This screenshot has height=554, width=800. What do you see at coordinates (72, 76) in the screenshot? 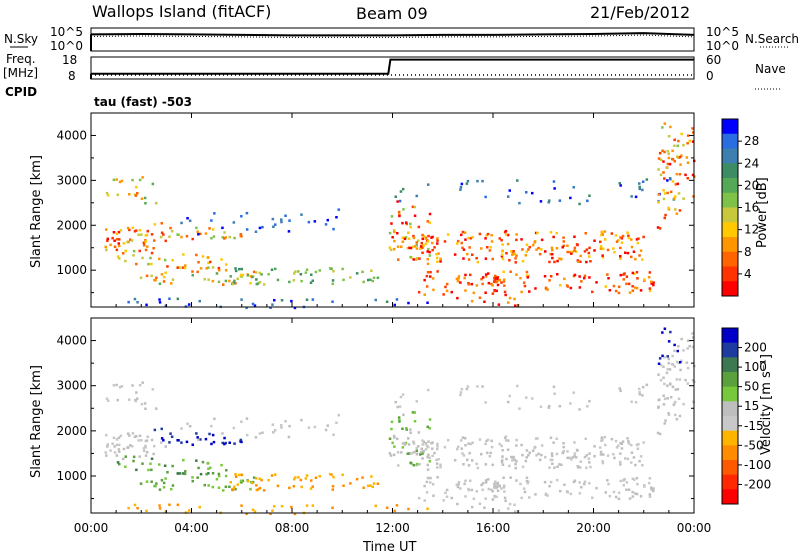
I see `freq-tick-bottom: 8` at bounding box center [72, 76].